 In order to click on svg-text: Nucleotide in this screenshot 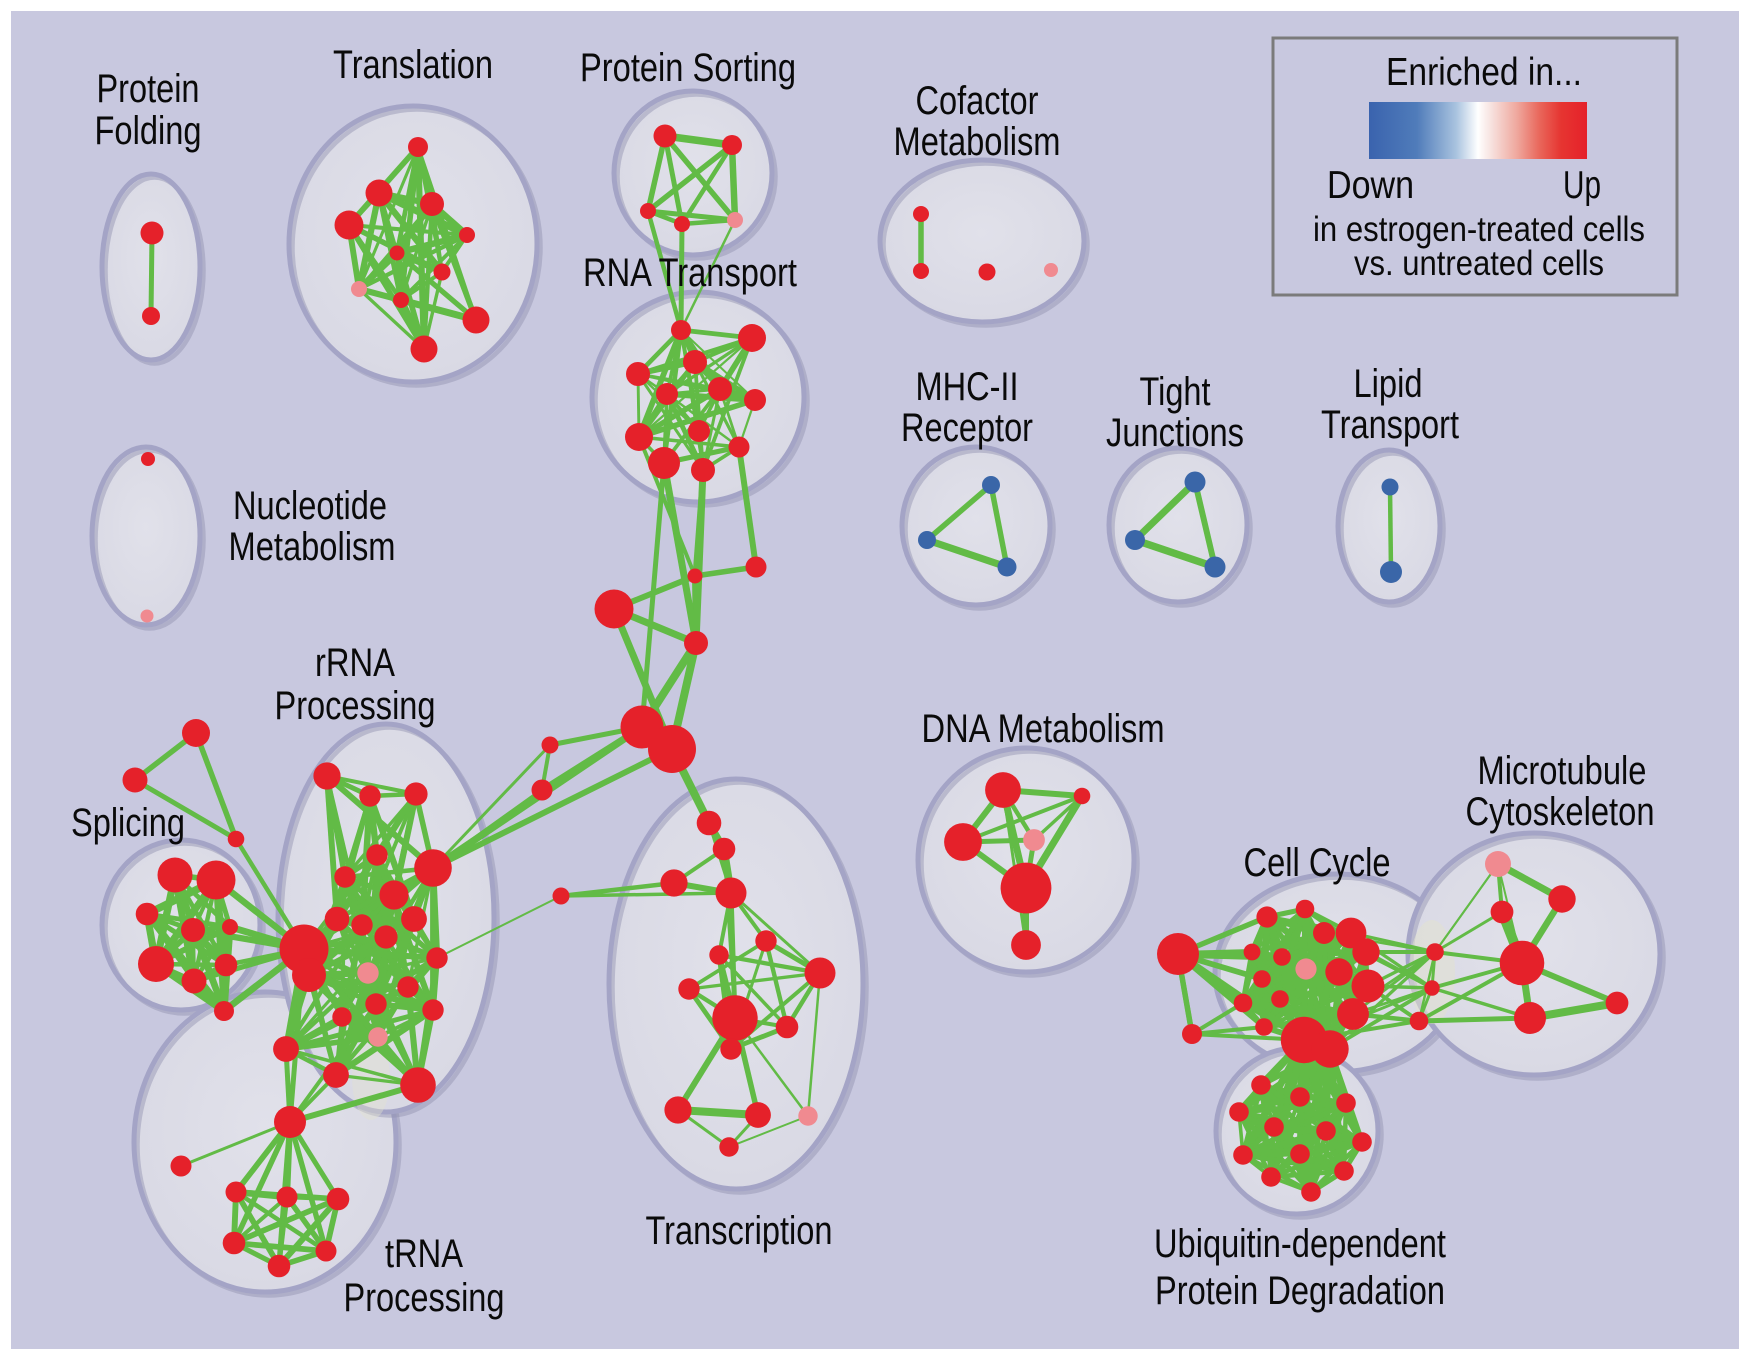, I will do `click(310, 506)`.